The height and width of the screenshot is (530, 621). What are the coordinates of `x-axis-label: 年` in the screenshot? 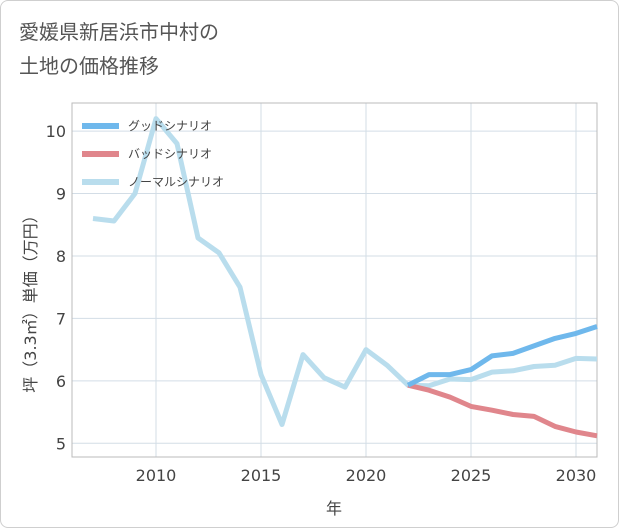 It's located at (334, 508).